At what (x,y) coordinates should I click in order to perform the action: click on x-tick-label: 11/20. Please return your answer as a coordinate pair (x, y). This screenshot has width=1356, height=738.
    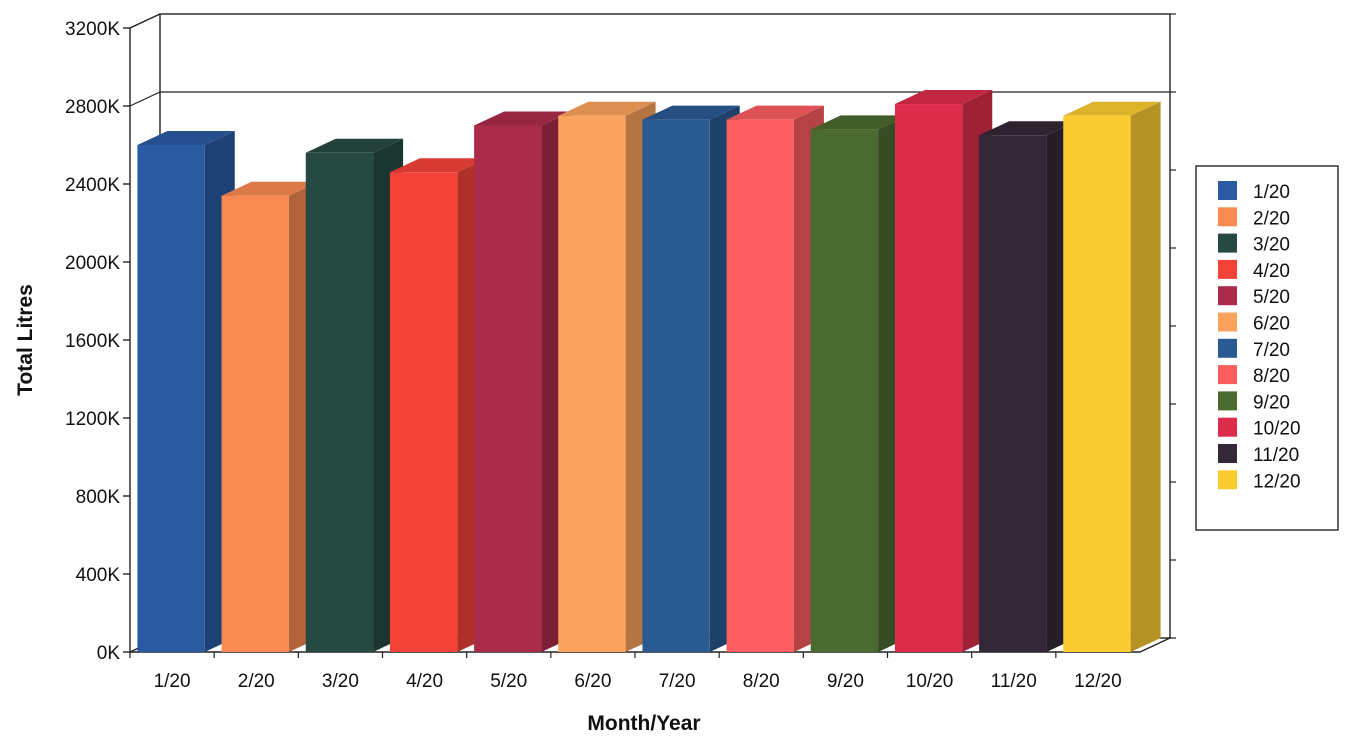
    Looking at the image, I should click on (1014, 681).